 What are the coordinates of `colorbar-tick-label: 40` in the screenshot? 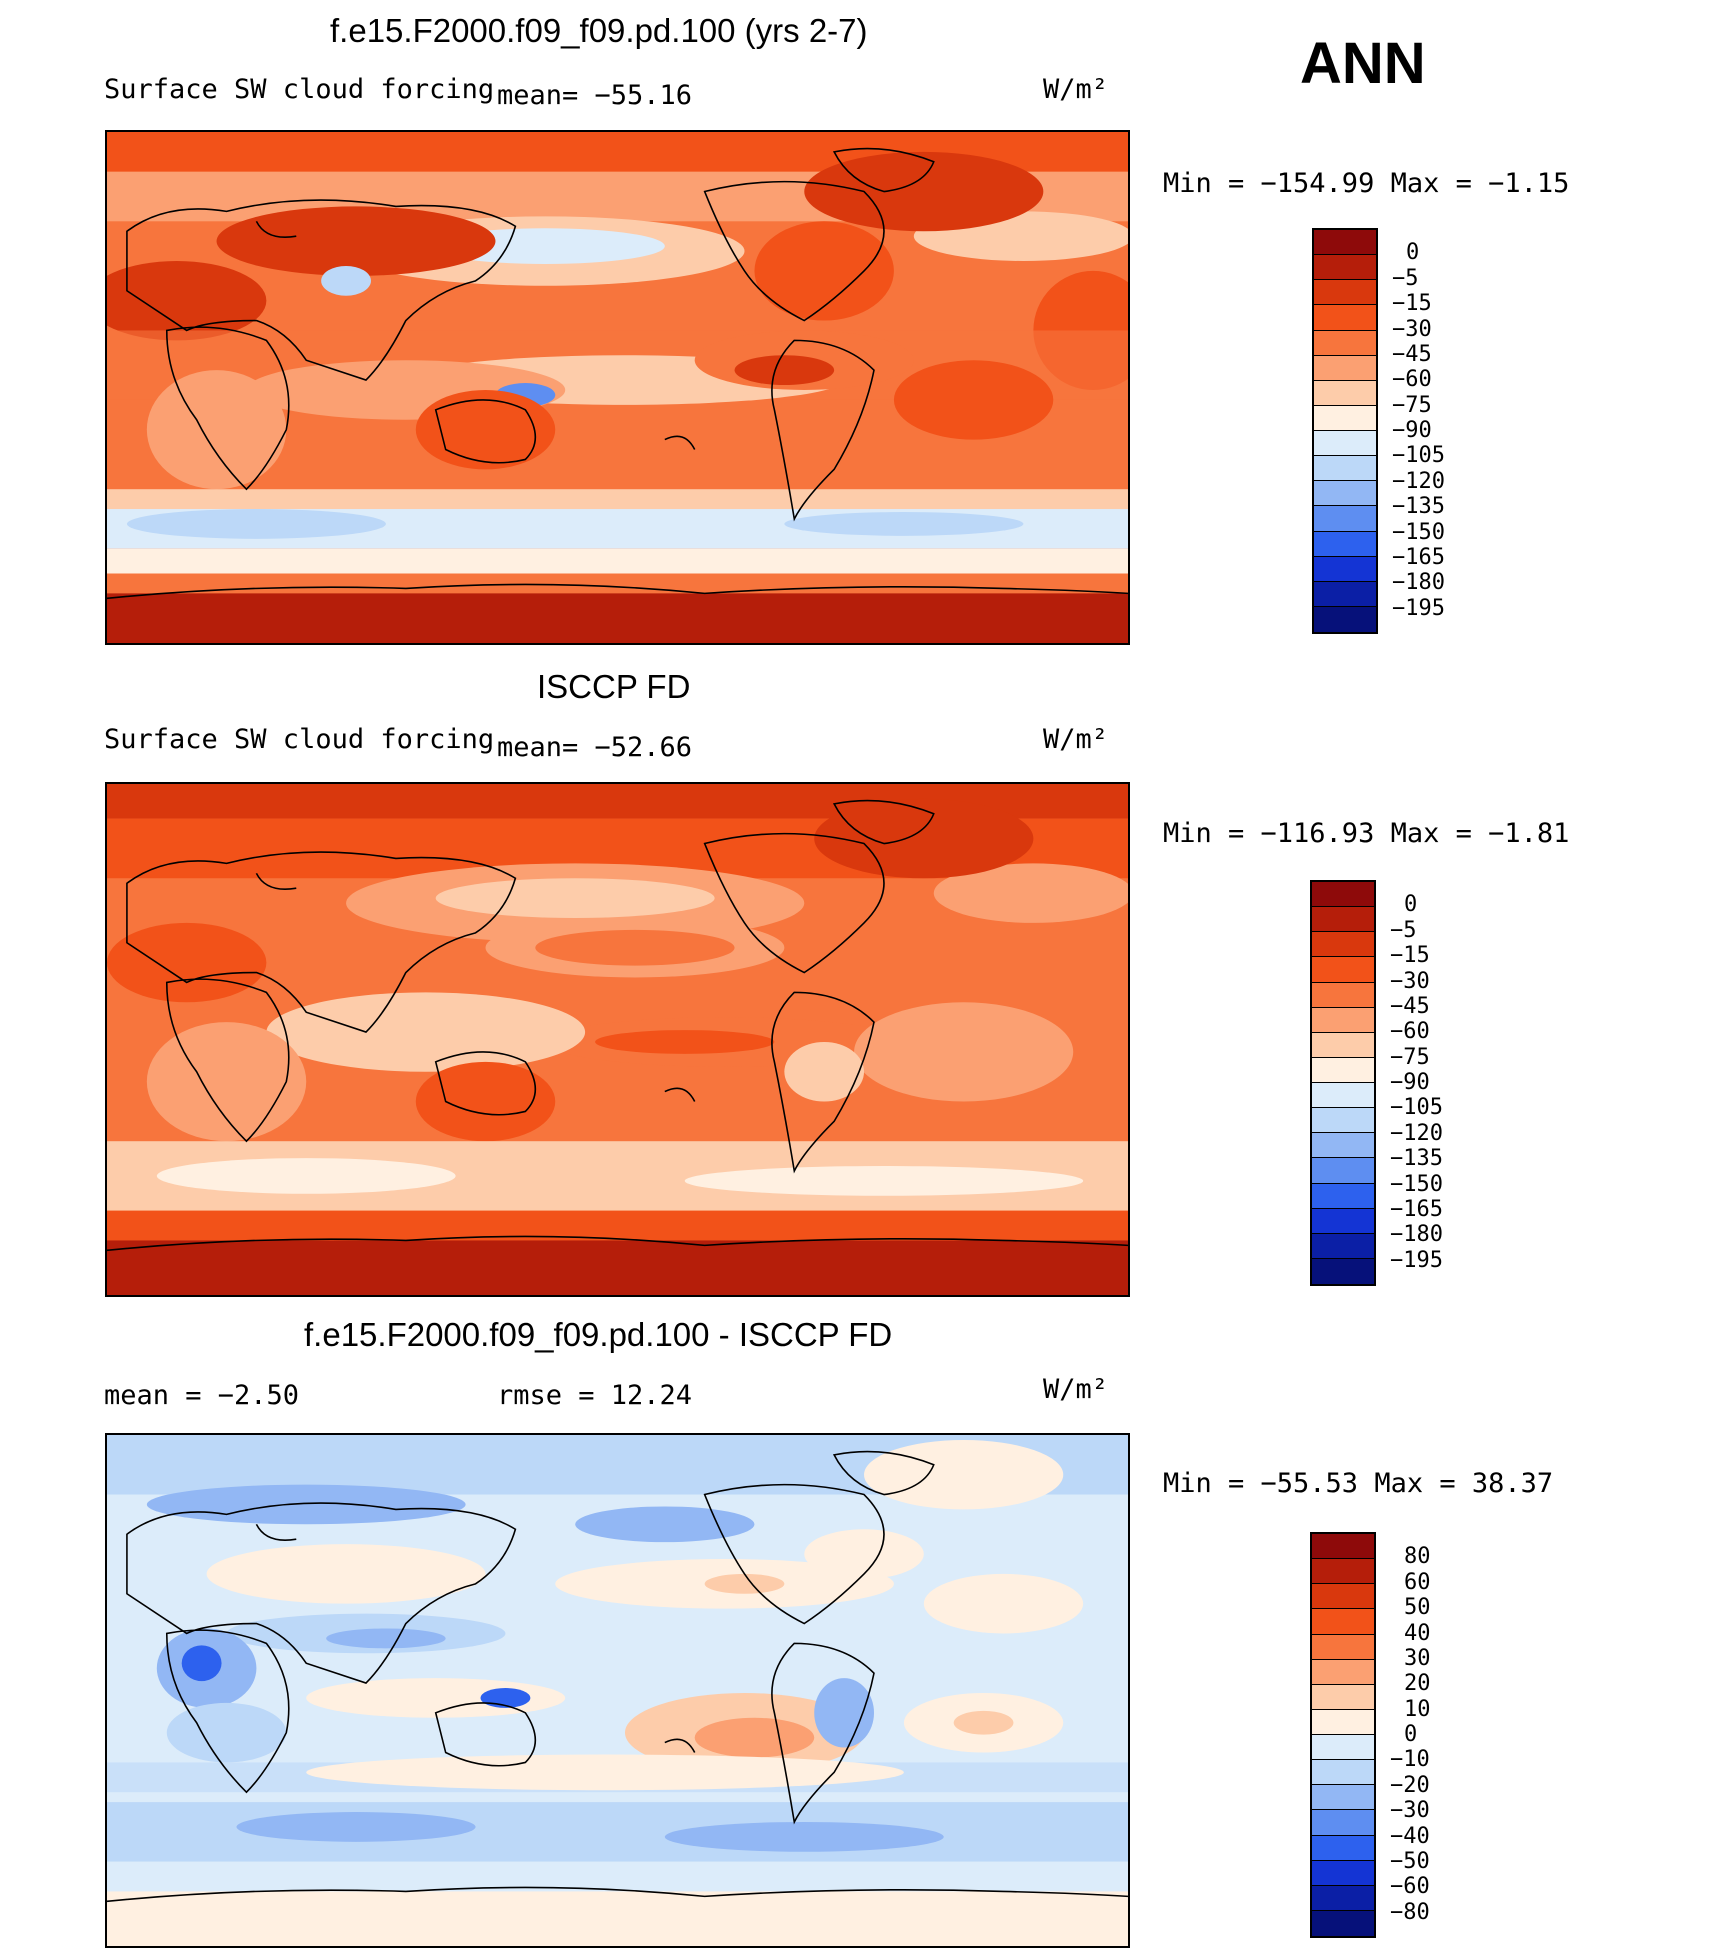 It's located at (1417, 1633).